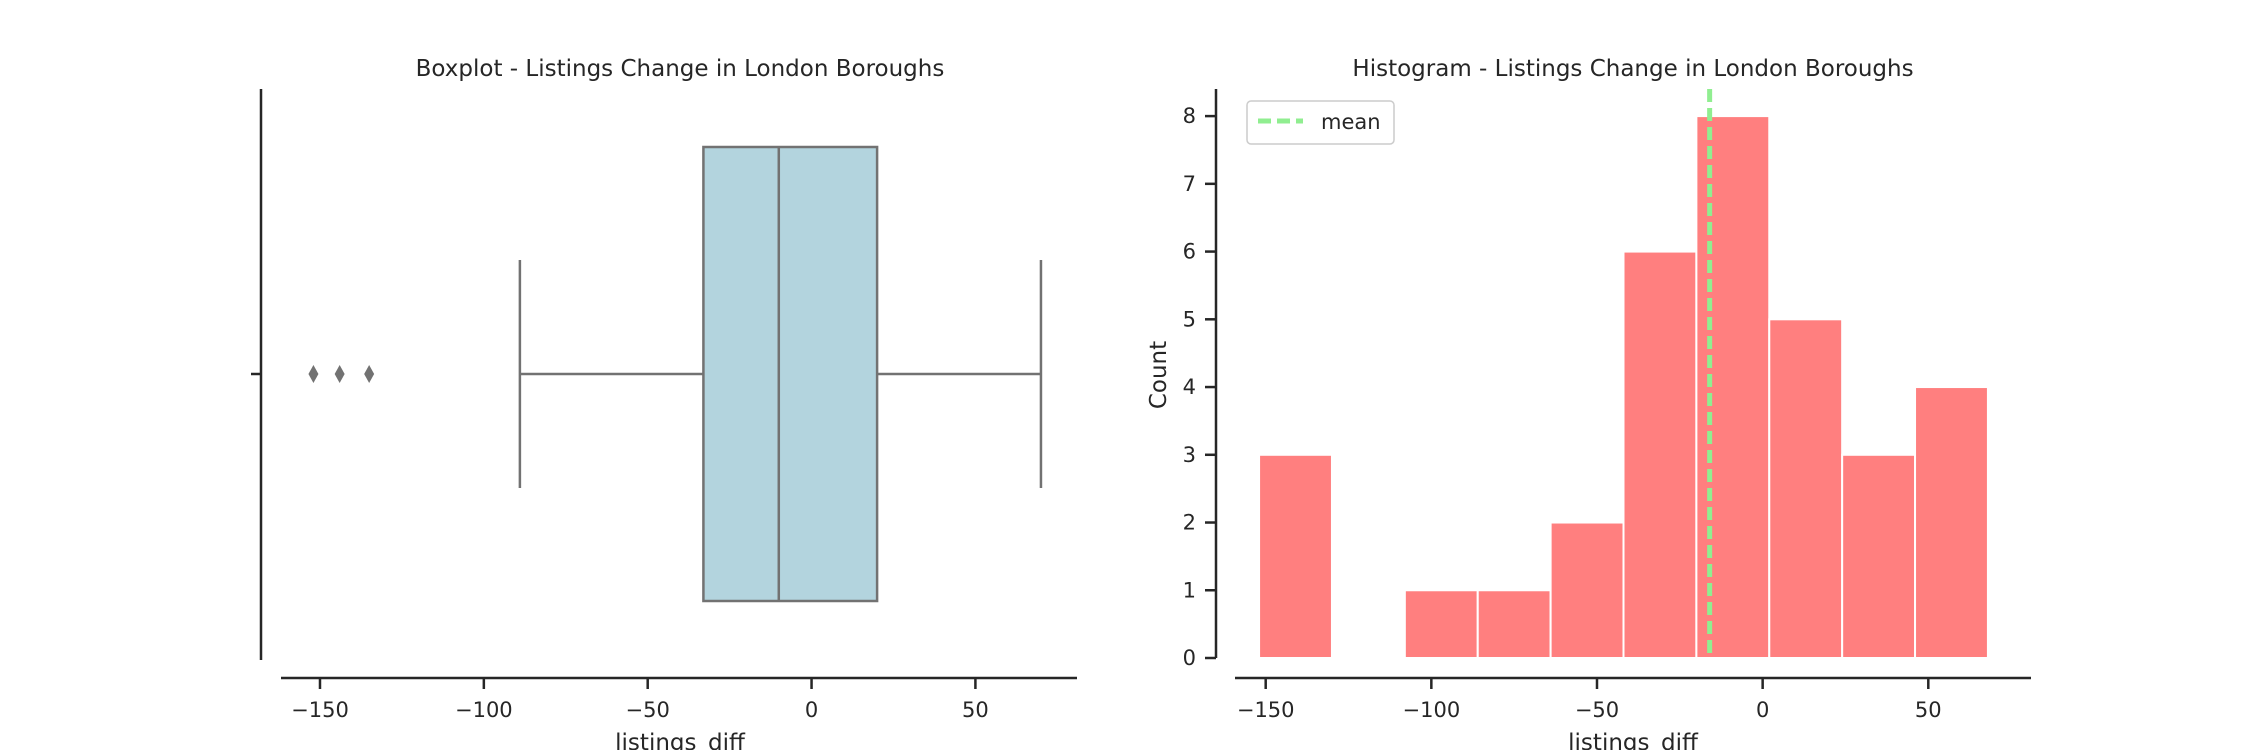  What do you see at coordinates (1266, 710) in the screenshot?
I see `histogram-x-tick-label: −150` at bounding box center [1266, 710].